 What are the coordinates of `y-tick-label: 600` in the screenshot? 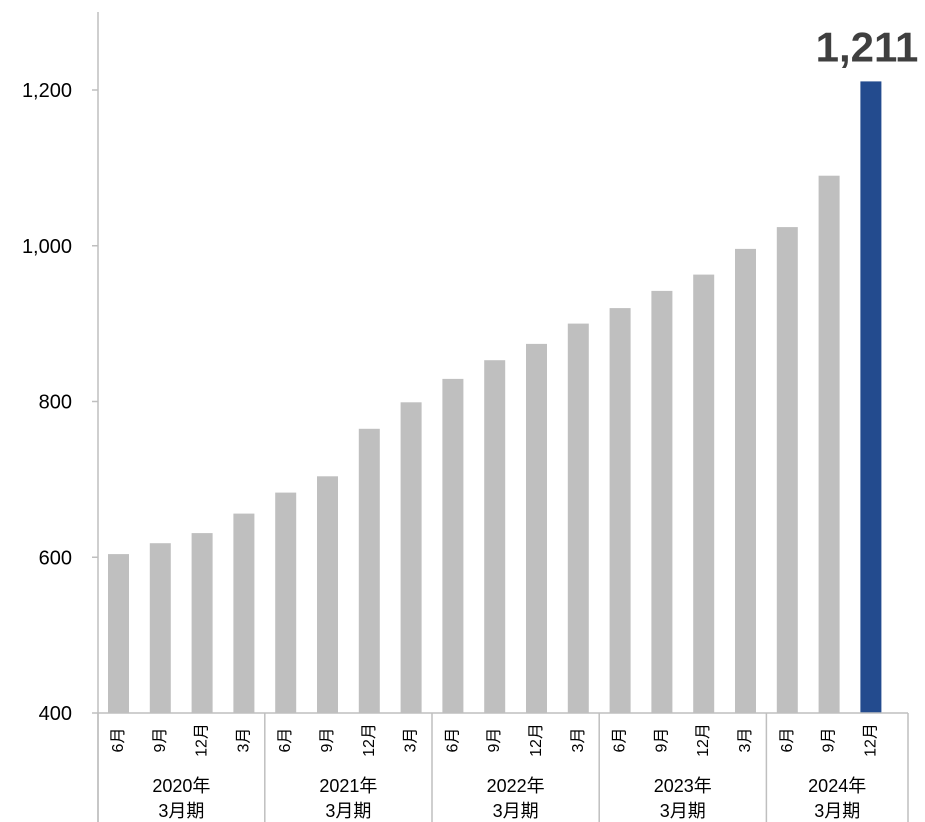 It's located at (55, 558).